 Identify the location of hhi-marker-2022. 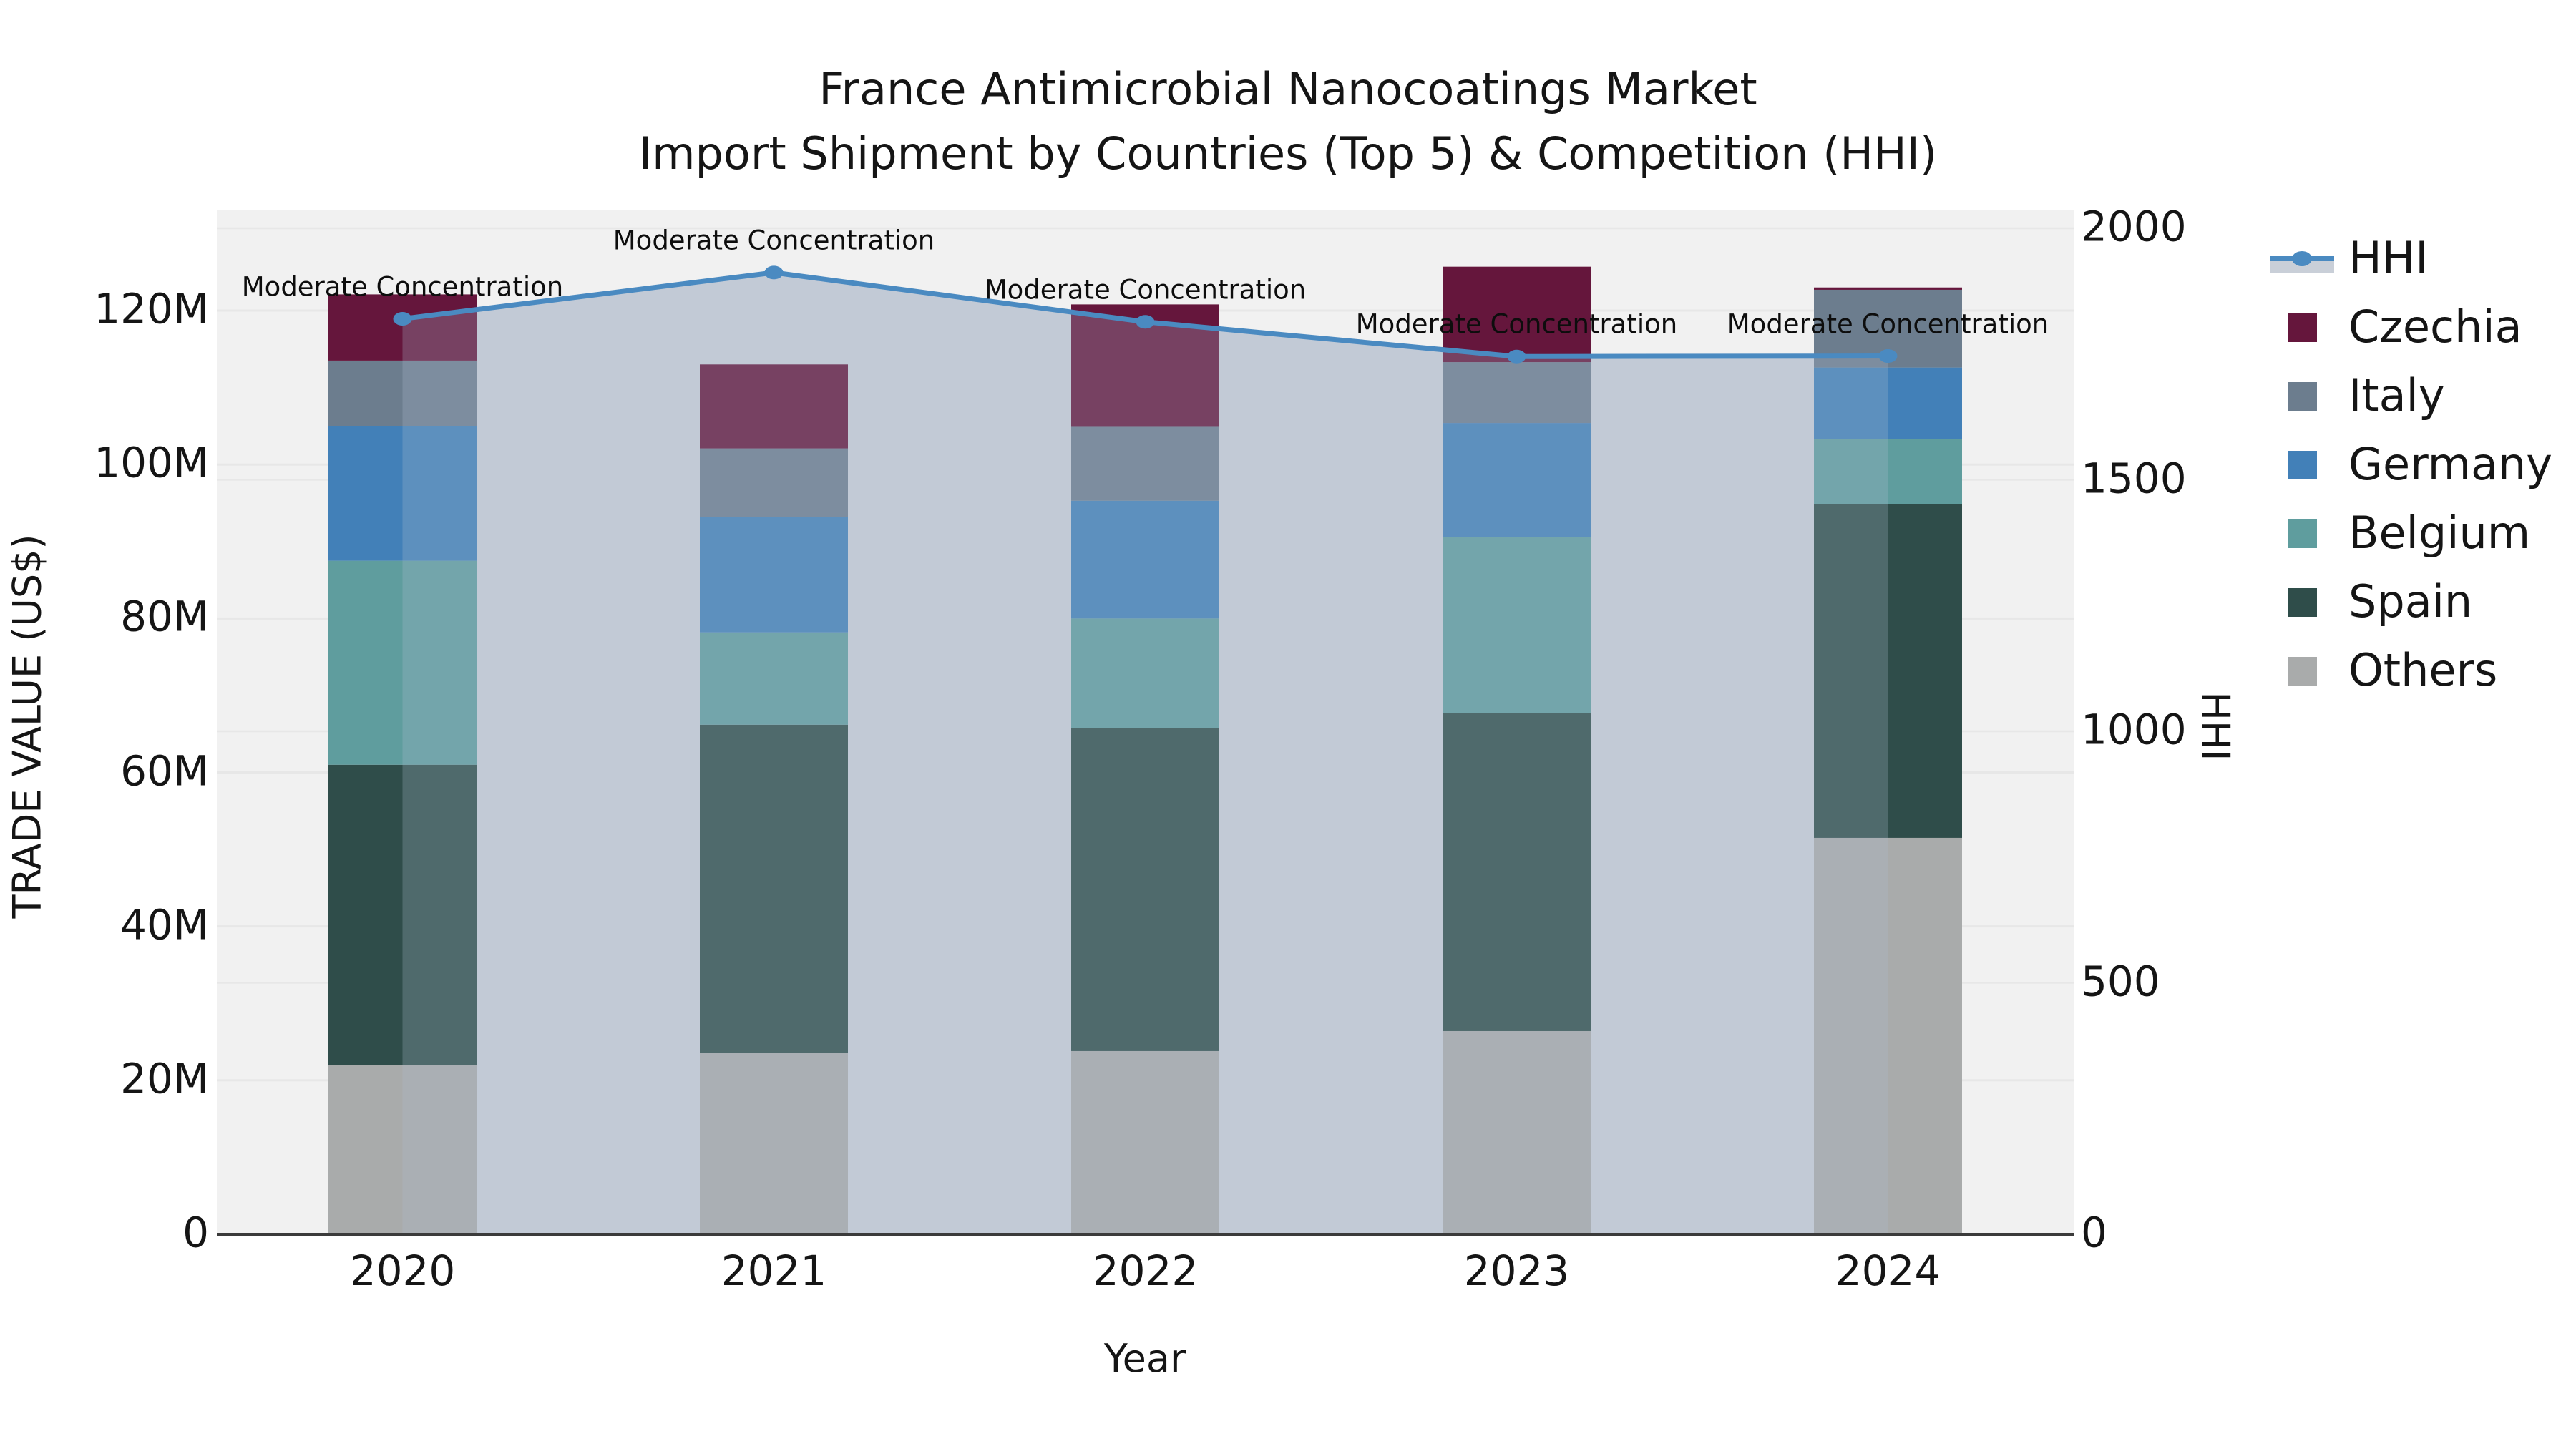
(1145, 322).